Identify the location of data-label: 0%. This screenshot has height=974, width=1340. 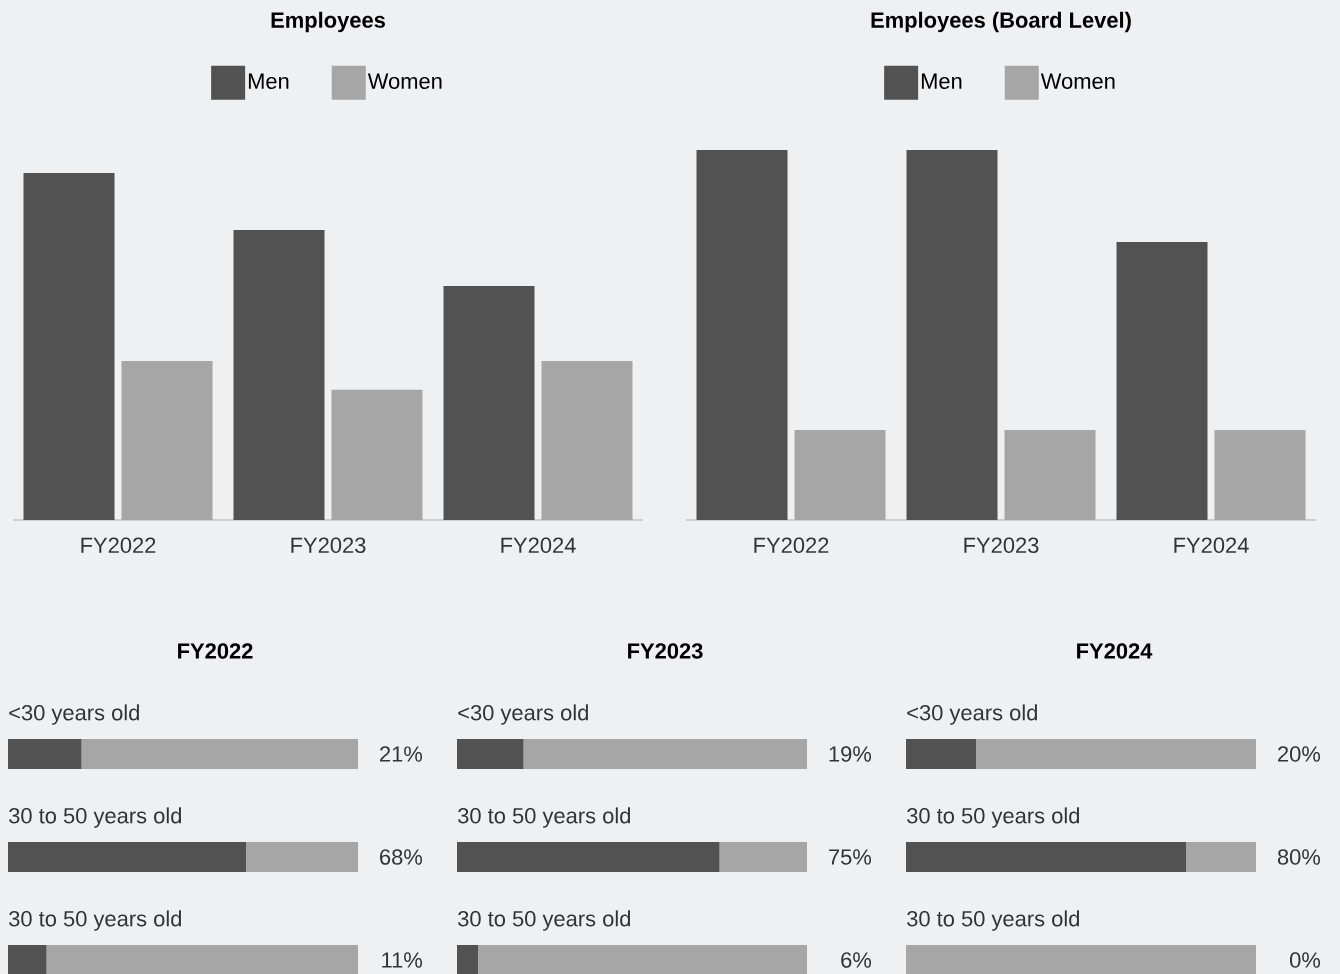
(1305, 960).